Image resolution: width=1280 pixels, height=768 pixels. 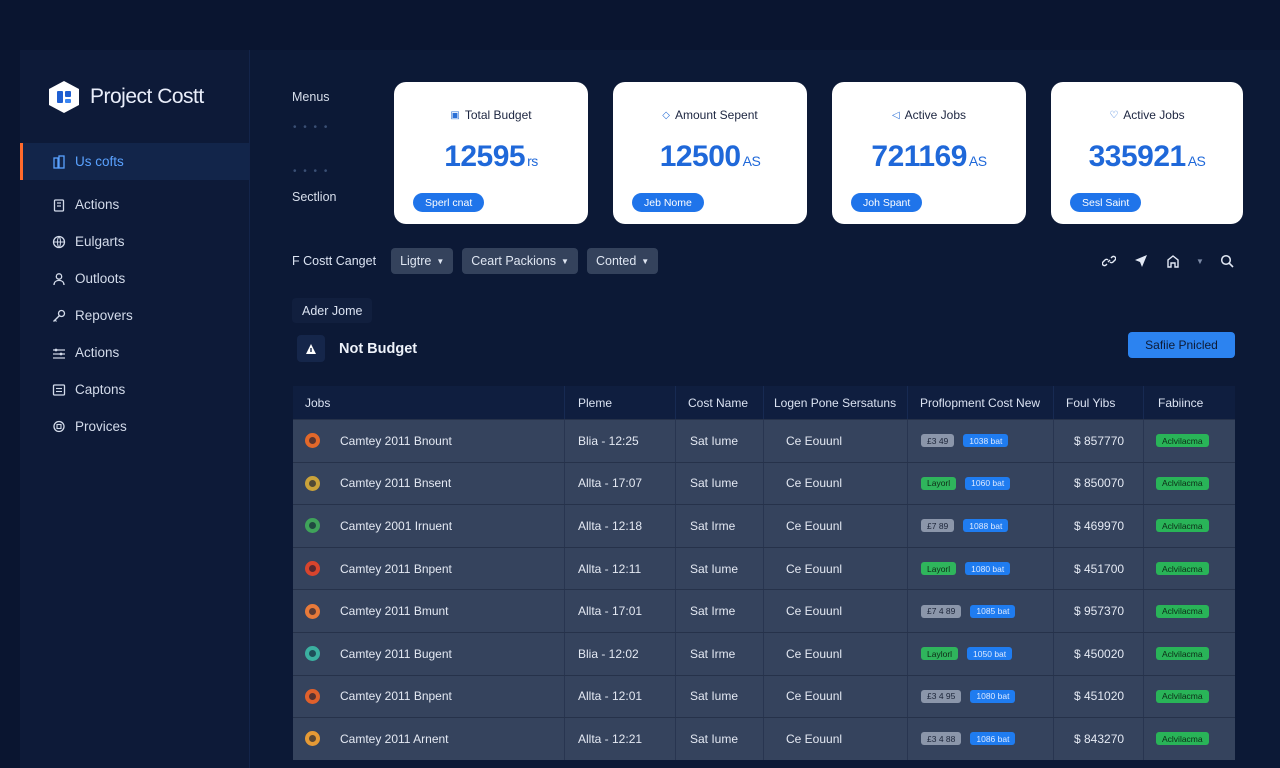 What do you see at coordinates (1099, 483) in the screenshot?
I see `total-cell: $ 850070` at bounding box center [1099, 483].